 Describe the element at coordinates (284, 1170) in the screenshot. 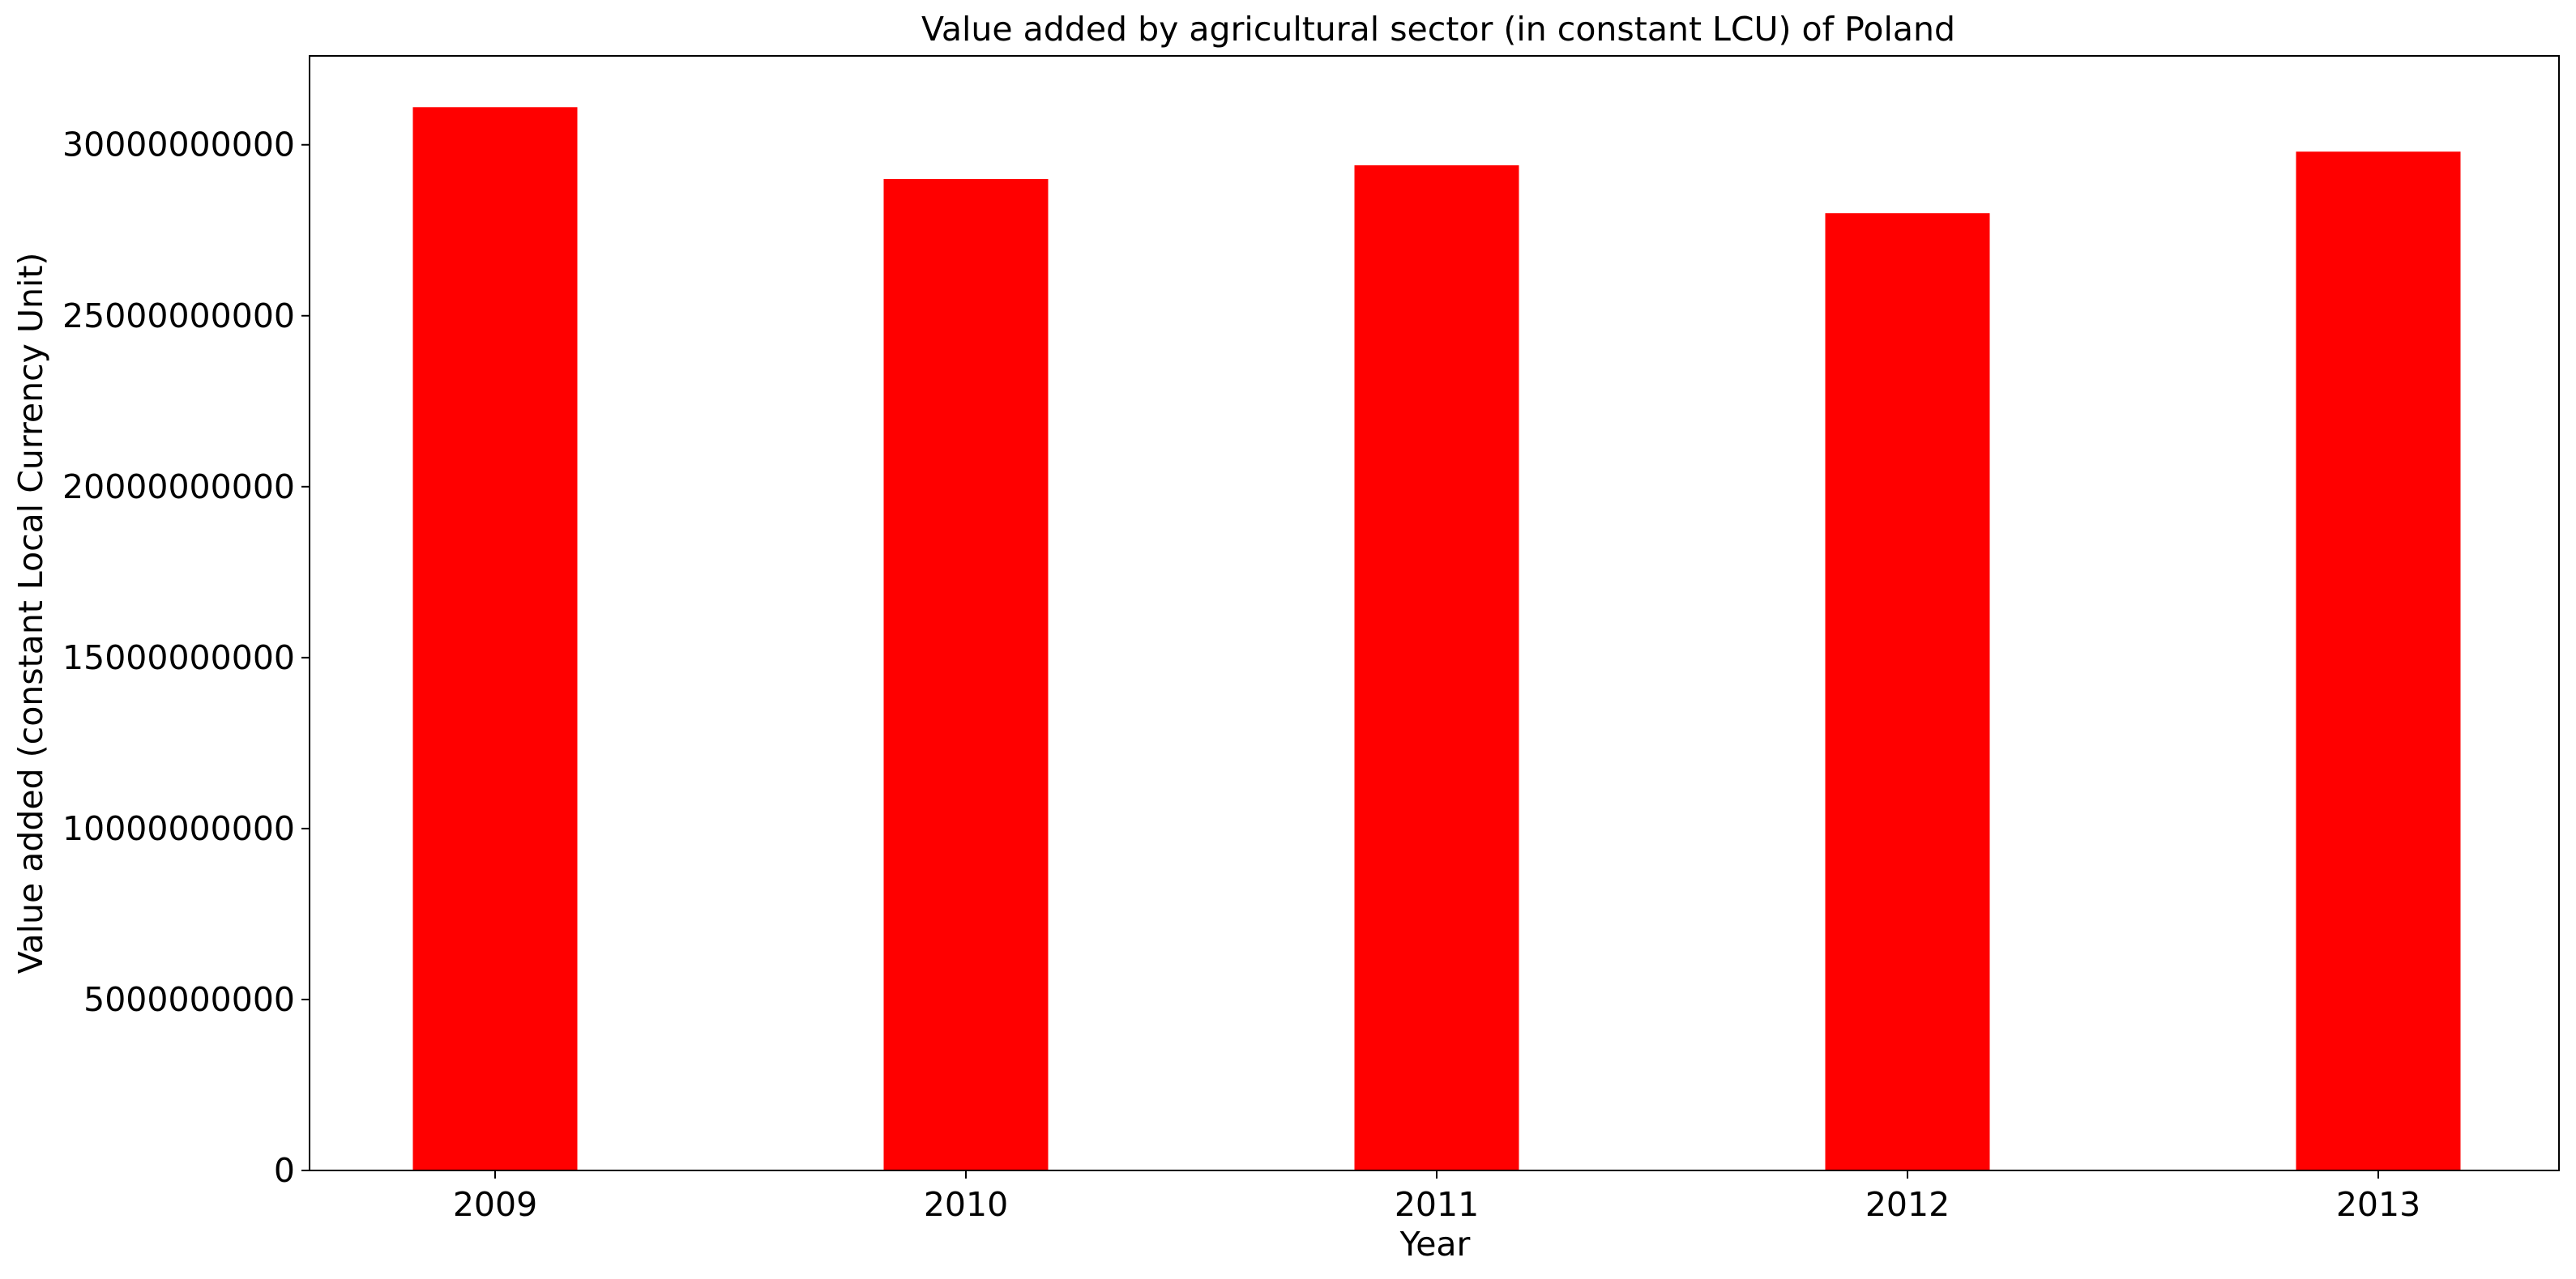

I see `y-tick-label: 0` at that location.